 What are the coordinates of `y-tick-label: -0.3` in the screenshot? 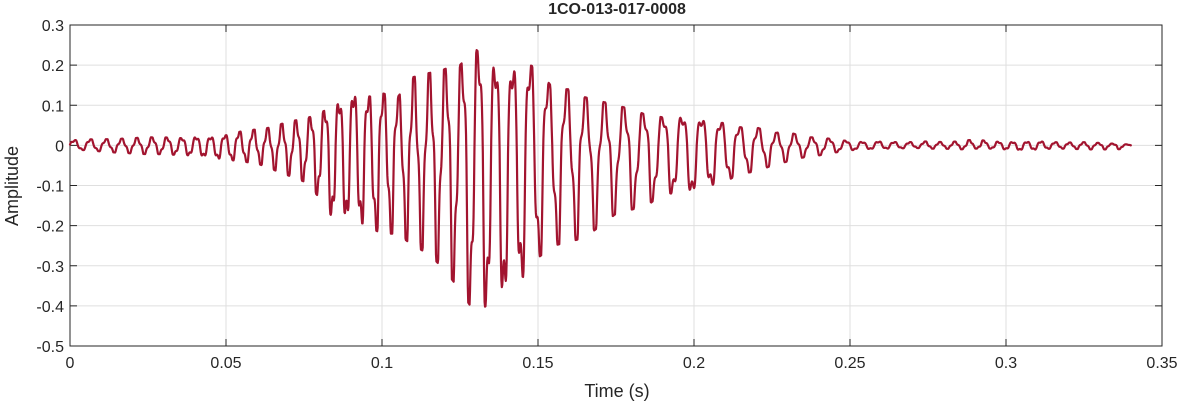 It's located at (50, 267).